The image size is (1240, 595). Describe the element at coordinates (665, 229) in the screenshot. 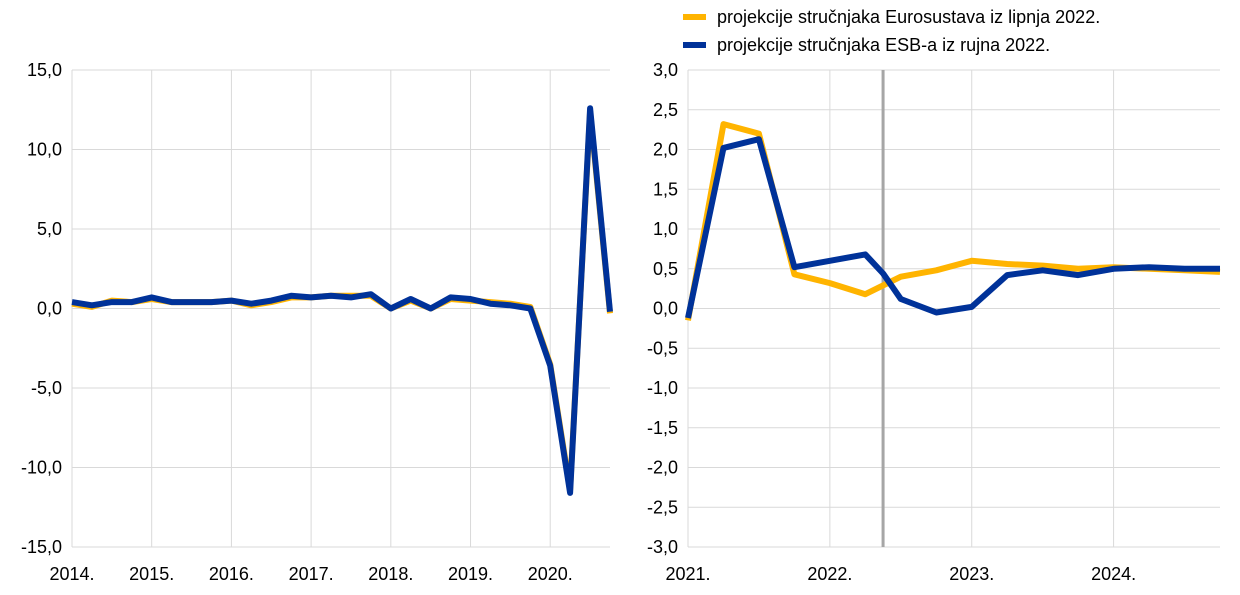

I see `y-tick-label: 1,0` at that location.